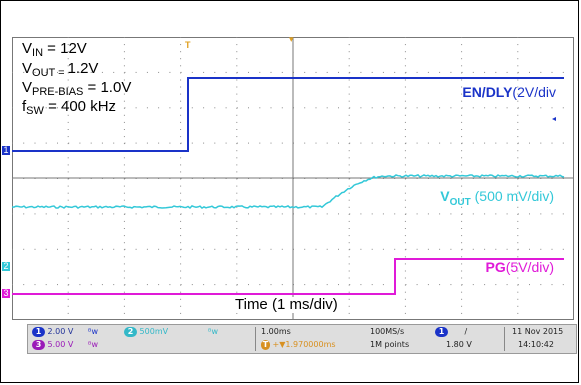 The image size is (581, 385). What do you see at coordinates (298, 345) in the screenshot?
I see `horizontal-position-readout: T +▼1.970000ms` at bounding box center [298, 345].